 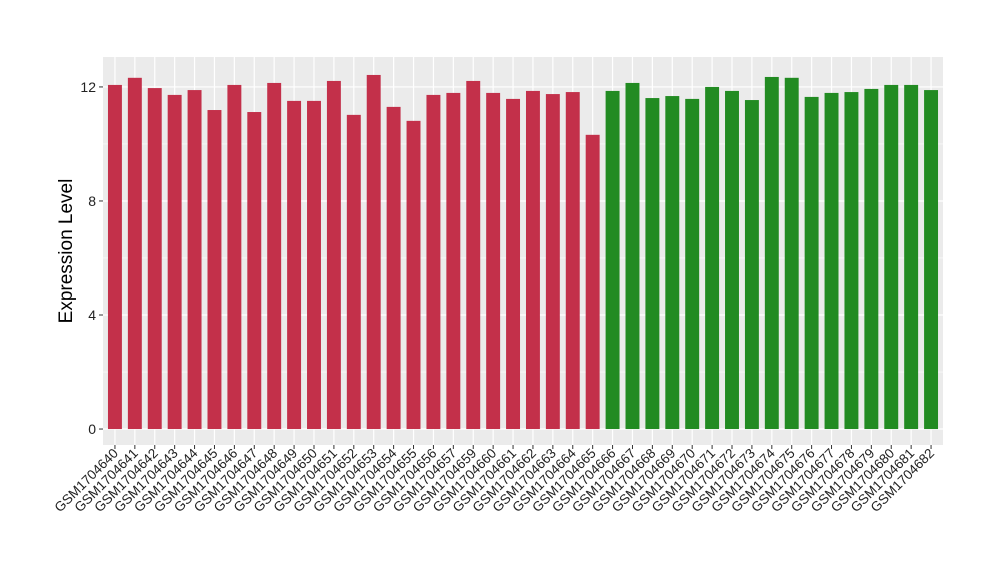 What do you see at coordinates (194, 260) in the screenshot?
I see `bar-GSM1704644` at bounding box center [194, 260].